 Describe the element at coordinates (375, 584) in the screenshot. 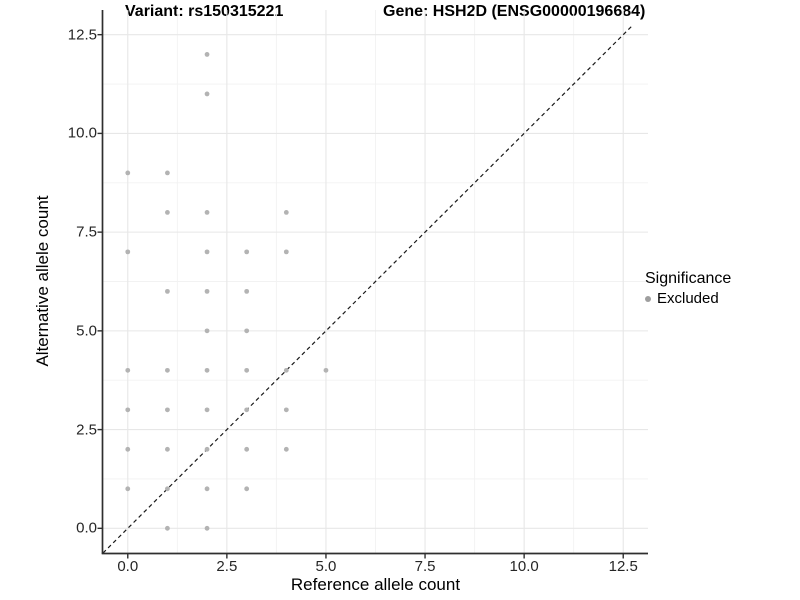

I see `x-axis-title: Reference allele count` at that location.